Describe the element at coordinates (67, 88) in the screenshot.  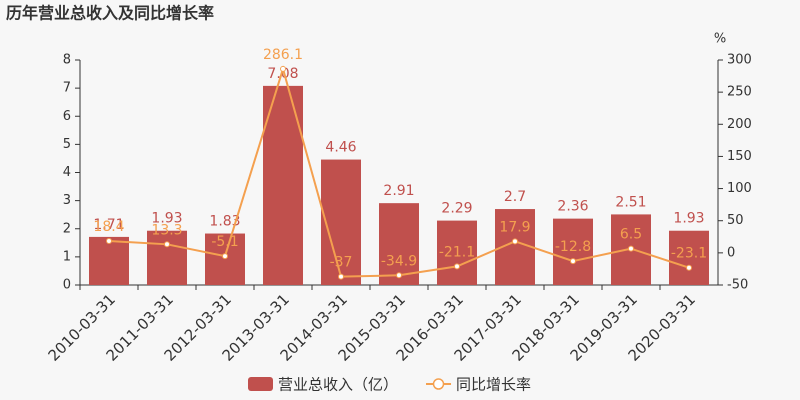
I see `y-tick-label: 7` at that location.